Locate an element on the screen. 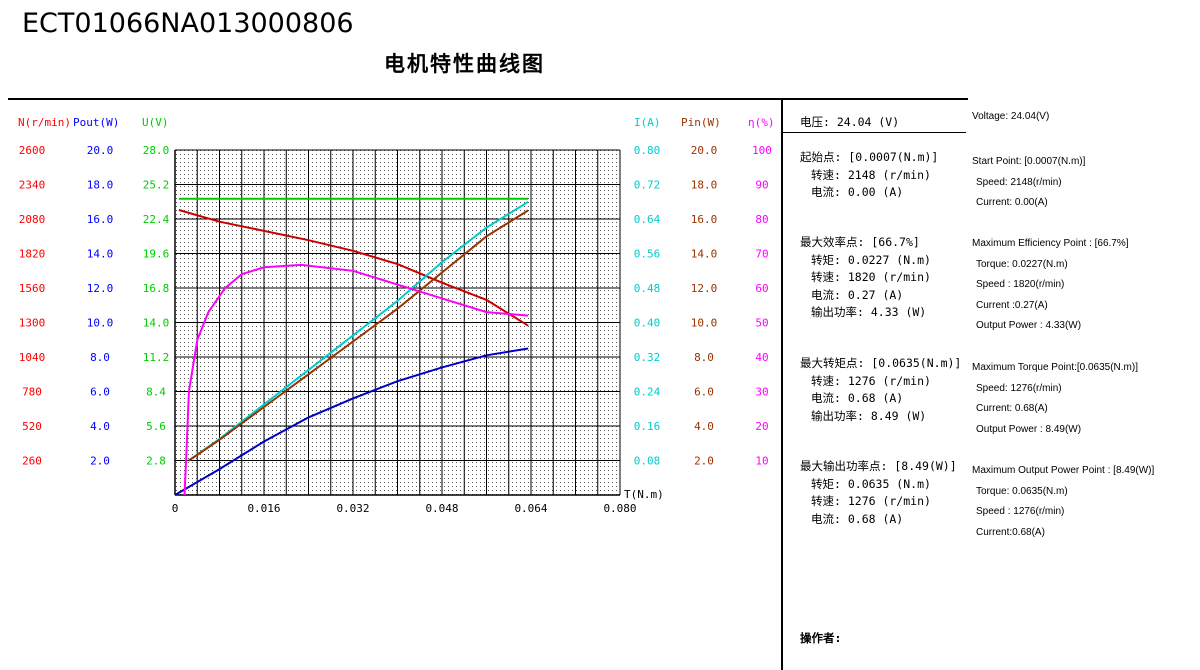 The height and width of the screenshot is (670, 1200). axis-header: U(V) is located at coordinates (155, 122).